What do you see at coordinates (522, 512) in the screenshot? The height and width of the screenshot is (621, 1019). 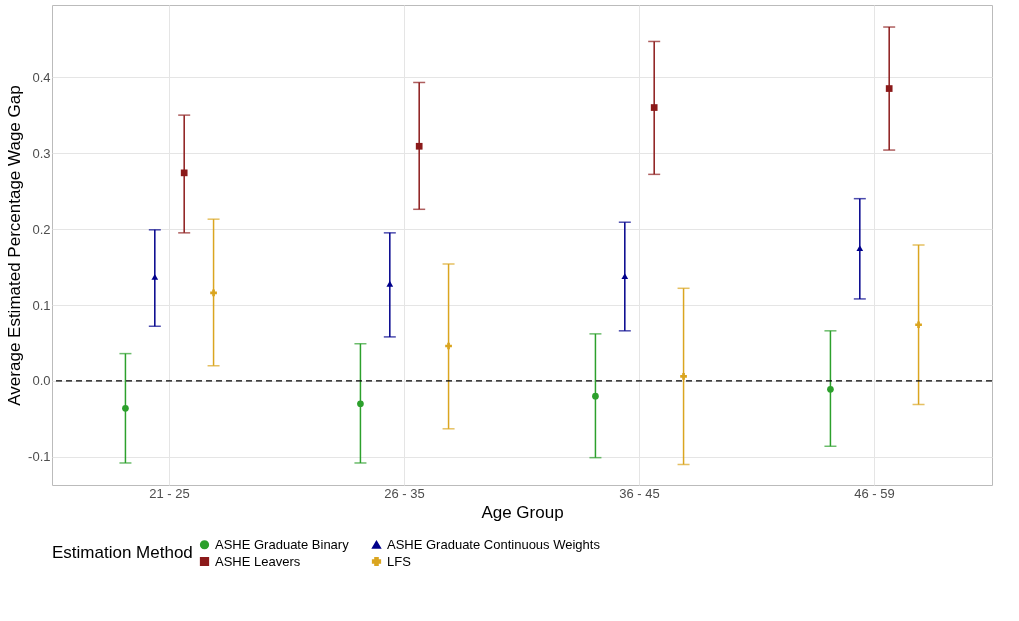 I see `x-axis-title: Age Group` at bounding box center [522, 512].